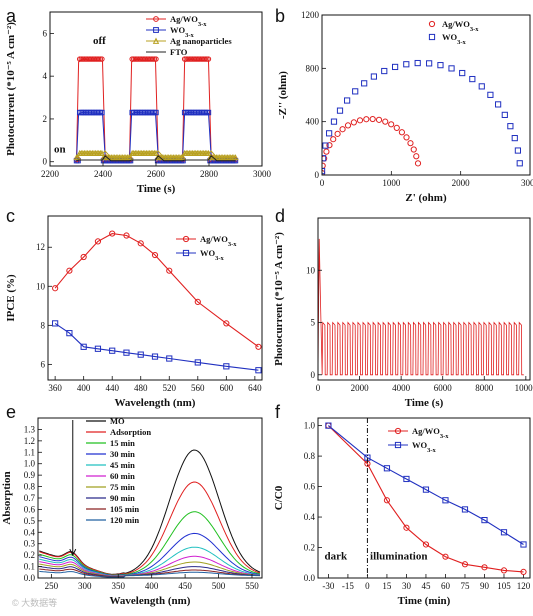  What do you see at coordinates (360, 388) in the screenshot?
I see `x-tick-label: 2000` at bounding box center [360, 388].